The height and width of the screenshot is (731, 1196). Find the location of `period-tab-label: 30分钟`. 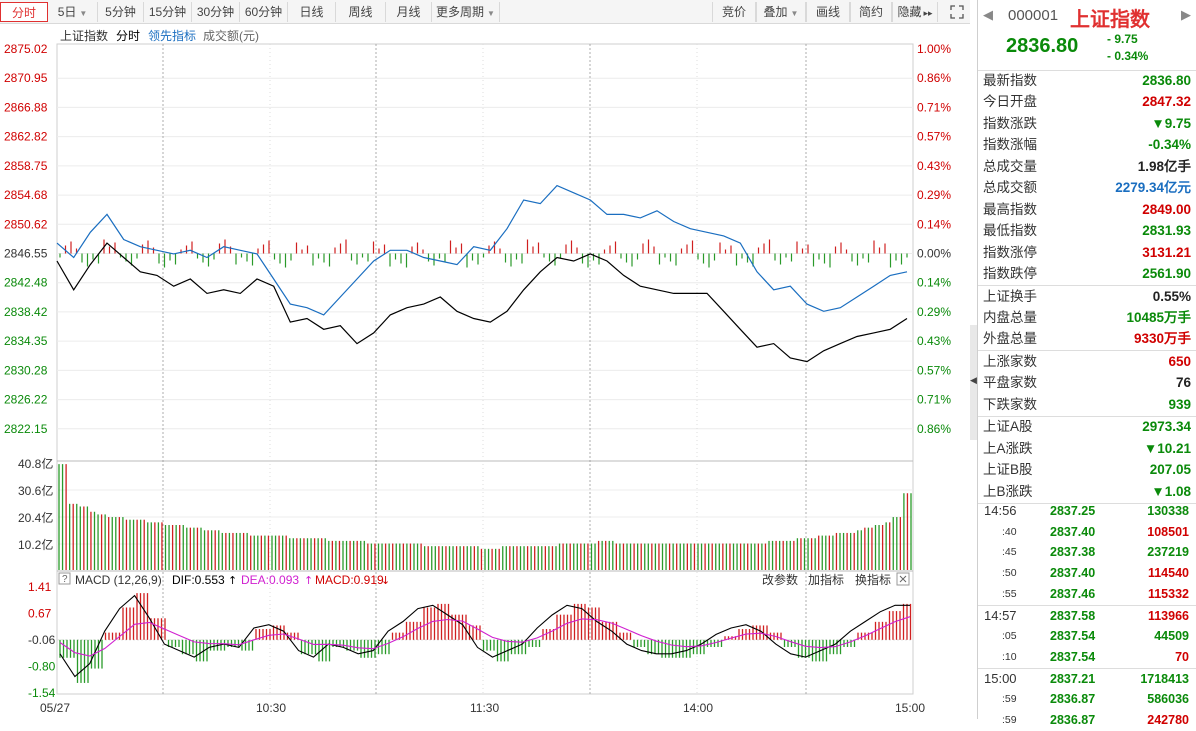

period-tab-label: 30分钟 is located at coordinates (215, 12).